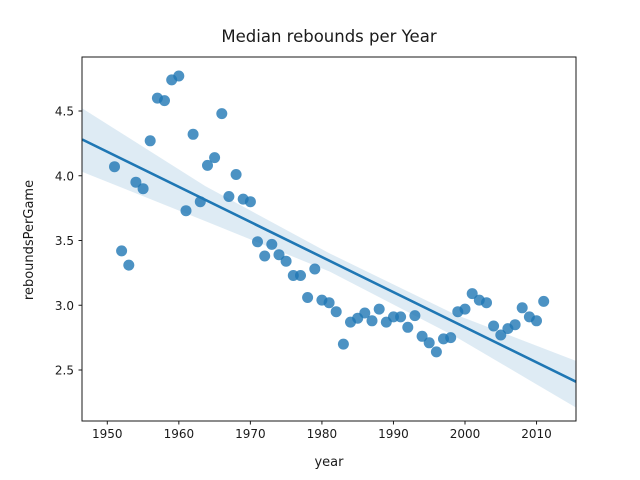 This screenshot has height=480, width=640. What do you see at coordinates (107, 434) in the screenshot?
I see `x-tick-label: 1950` at bounding box center [107, 434].